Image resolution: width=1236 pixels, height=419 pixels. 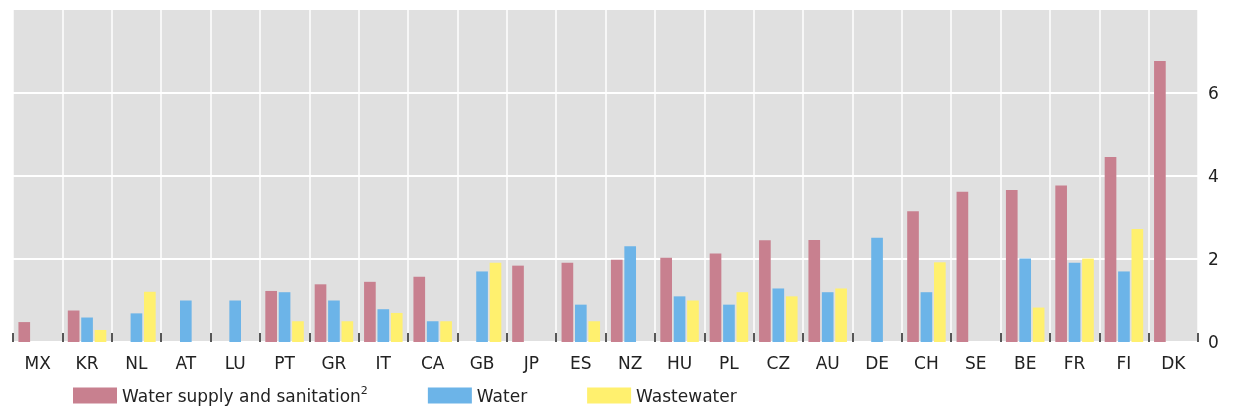 What do you see at coordinates (285, 362) in the screenshot?
I see `x-tick-label: PT` at bounding box center [285, 362].